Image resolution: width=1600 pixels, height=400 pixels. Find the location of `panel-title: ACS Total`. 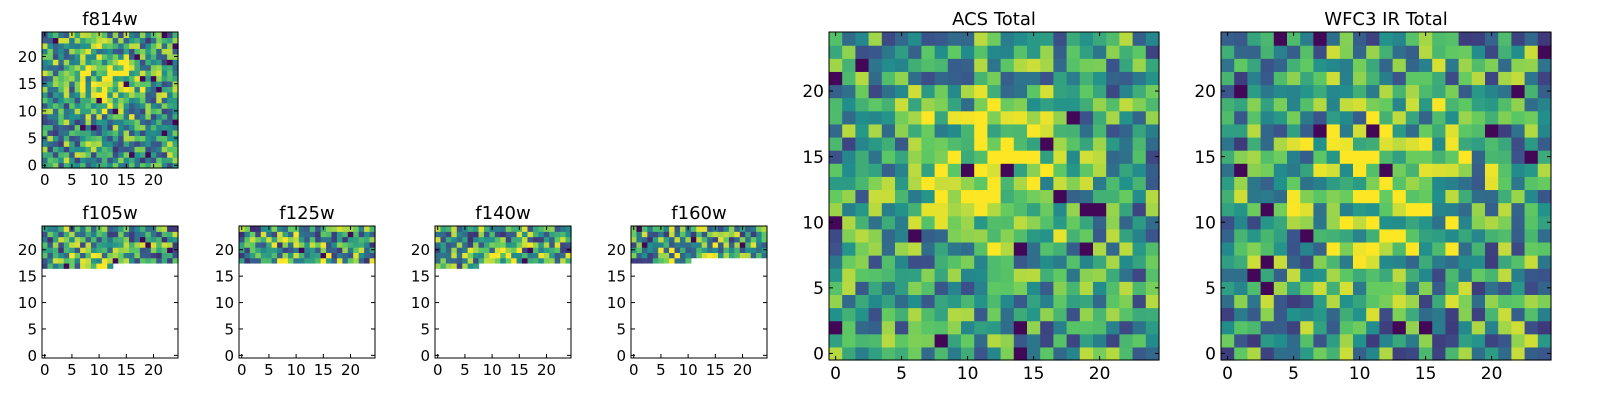

panel-title: ACS Total is located at coordinates (994, 19).